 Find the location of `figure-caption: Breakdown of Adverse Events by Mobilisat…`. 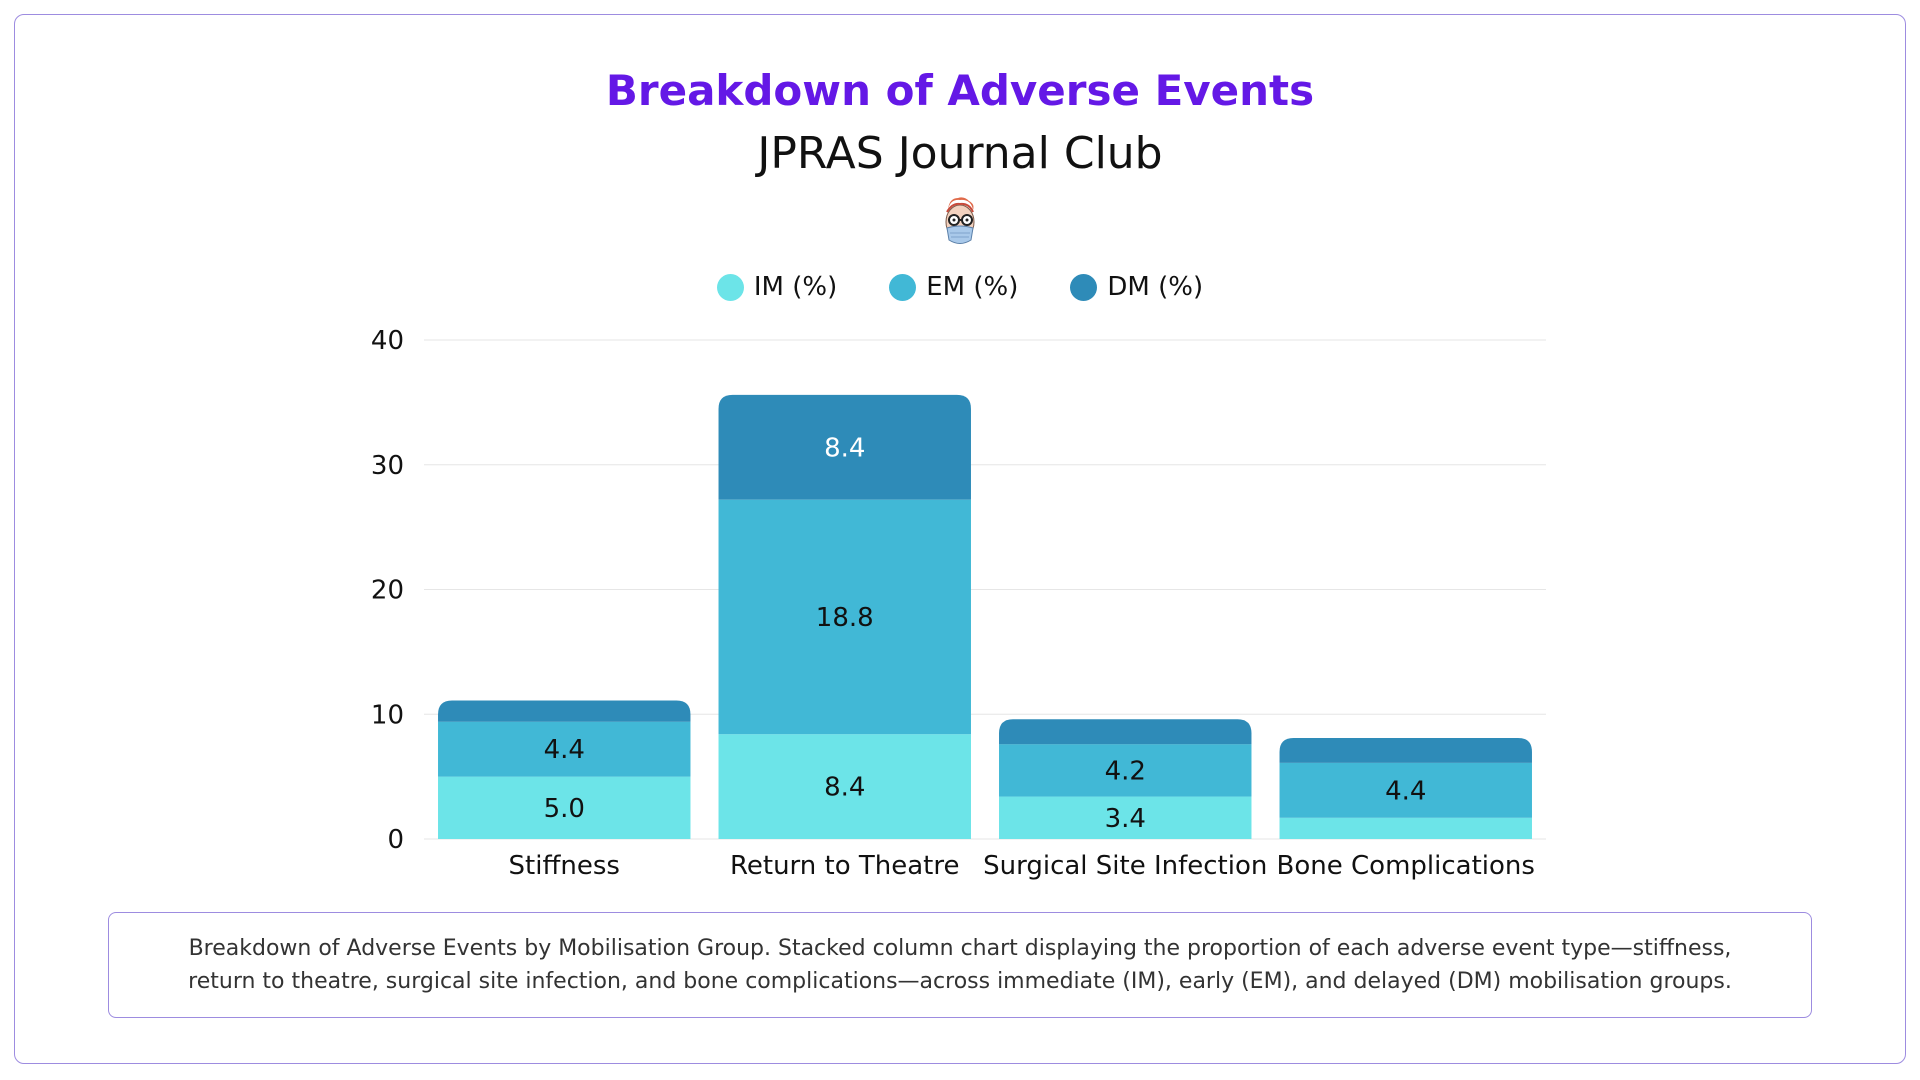

figure-caption: Breakdown of Adverse Events by Mobilisat… is located at coordinates (960, 965).